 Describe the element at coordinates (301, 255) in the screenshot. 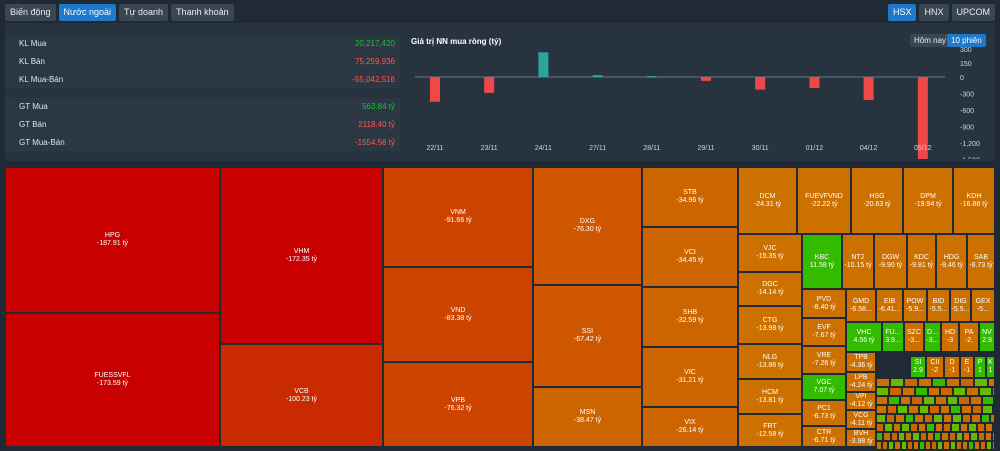

I see `treemap-cell-vhm: VHM -172.35 tỷ` at that location.